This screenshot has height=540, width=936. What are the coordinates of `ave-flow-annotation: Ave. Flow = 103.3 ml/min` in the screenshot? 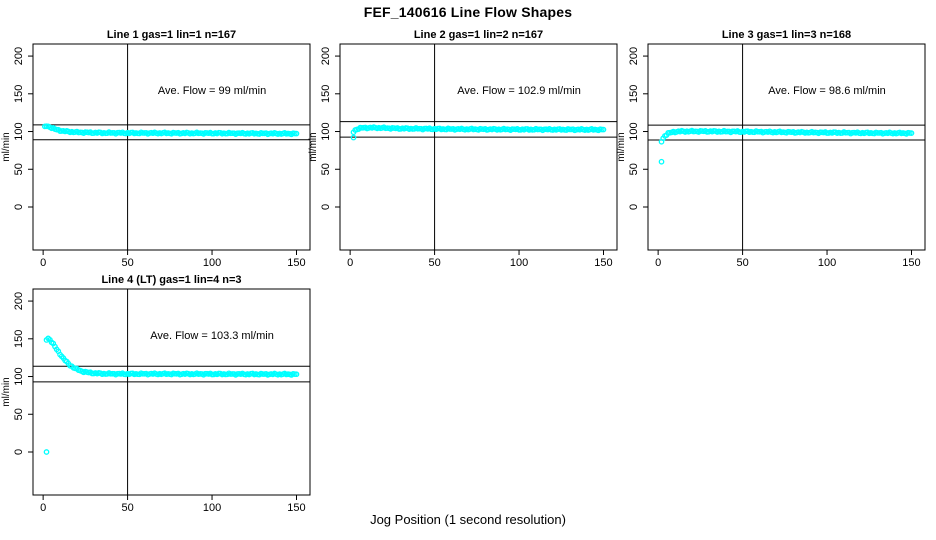 It's located at (212, 336).